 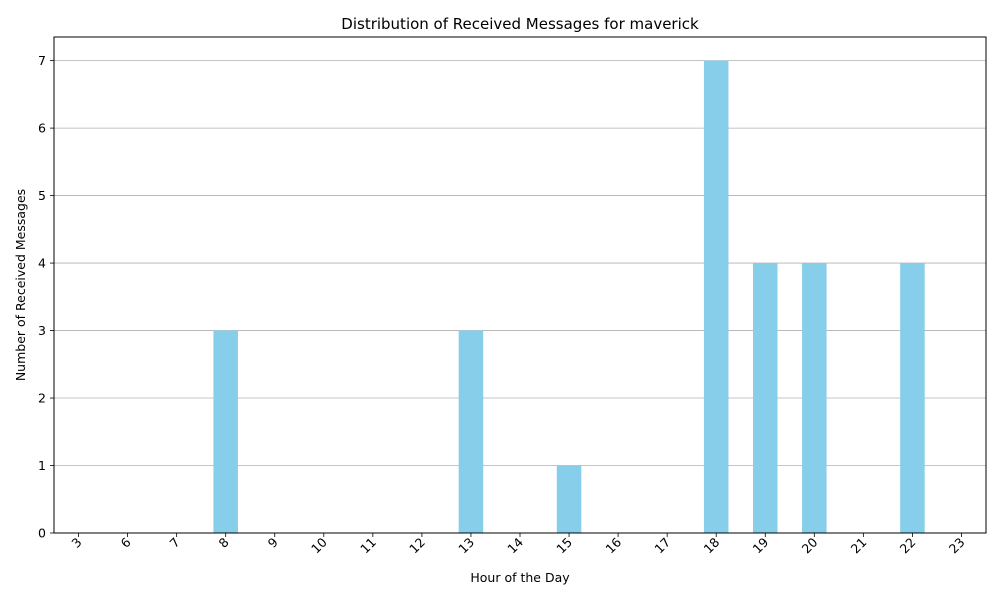 I want to click on y-axis-label: Number of Received Messages, so click(x=20, y=285).